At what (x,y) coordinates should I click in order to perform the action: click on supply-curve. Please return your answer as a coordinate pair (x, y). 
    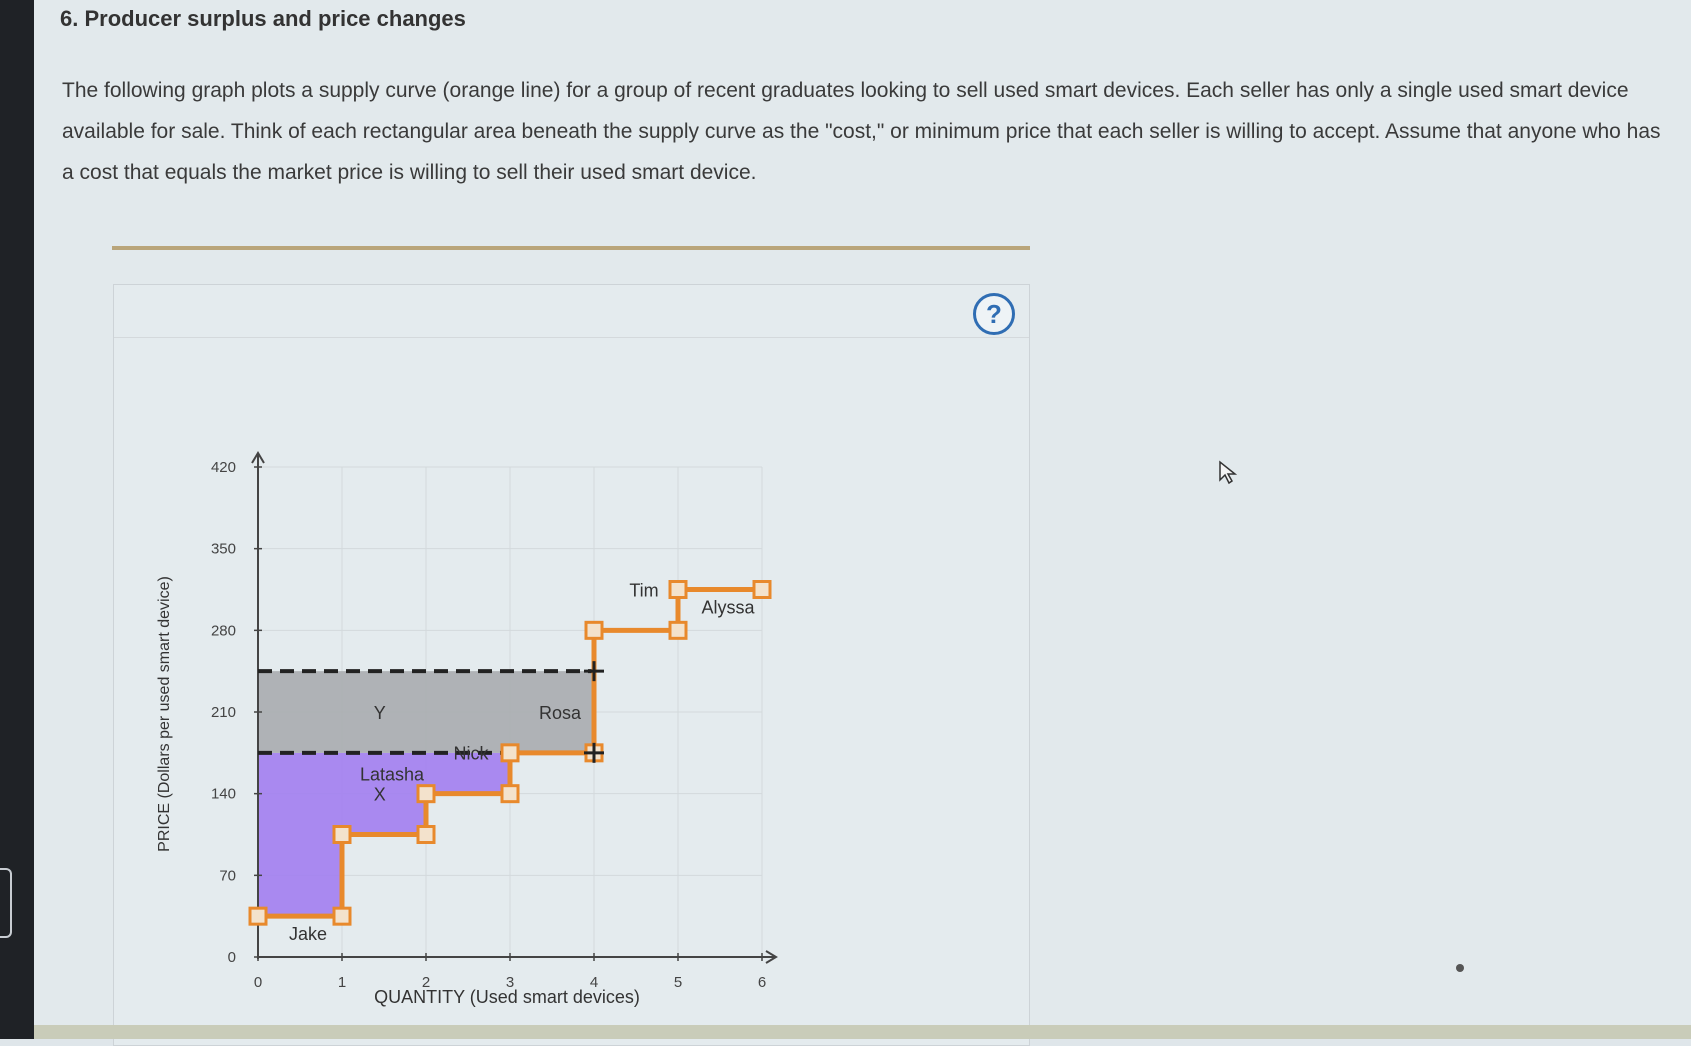
    Looking at the image, I should click on (510, 753).